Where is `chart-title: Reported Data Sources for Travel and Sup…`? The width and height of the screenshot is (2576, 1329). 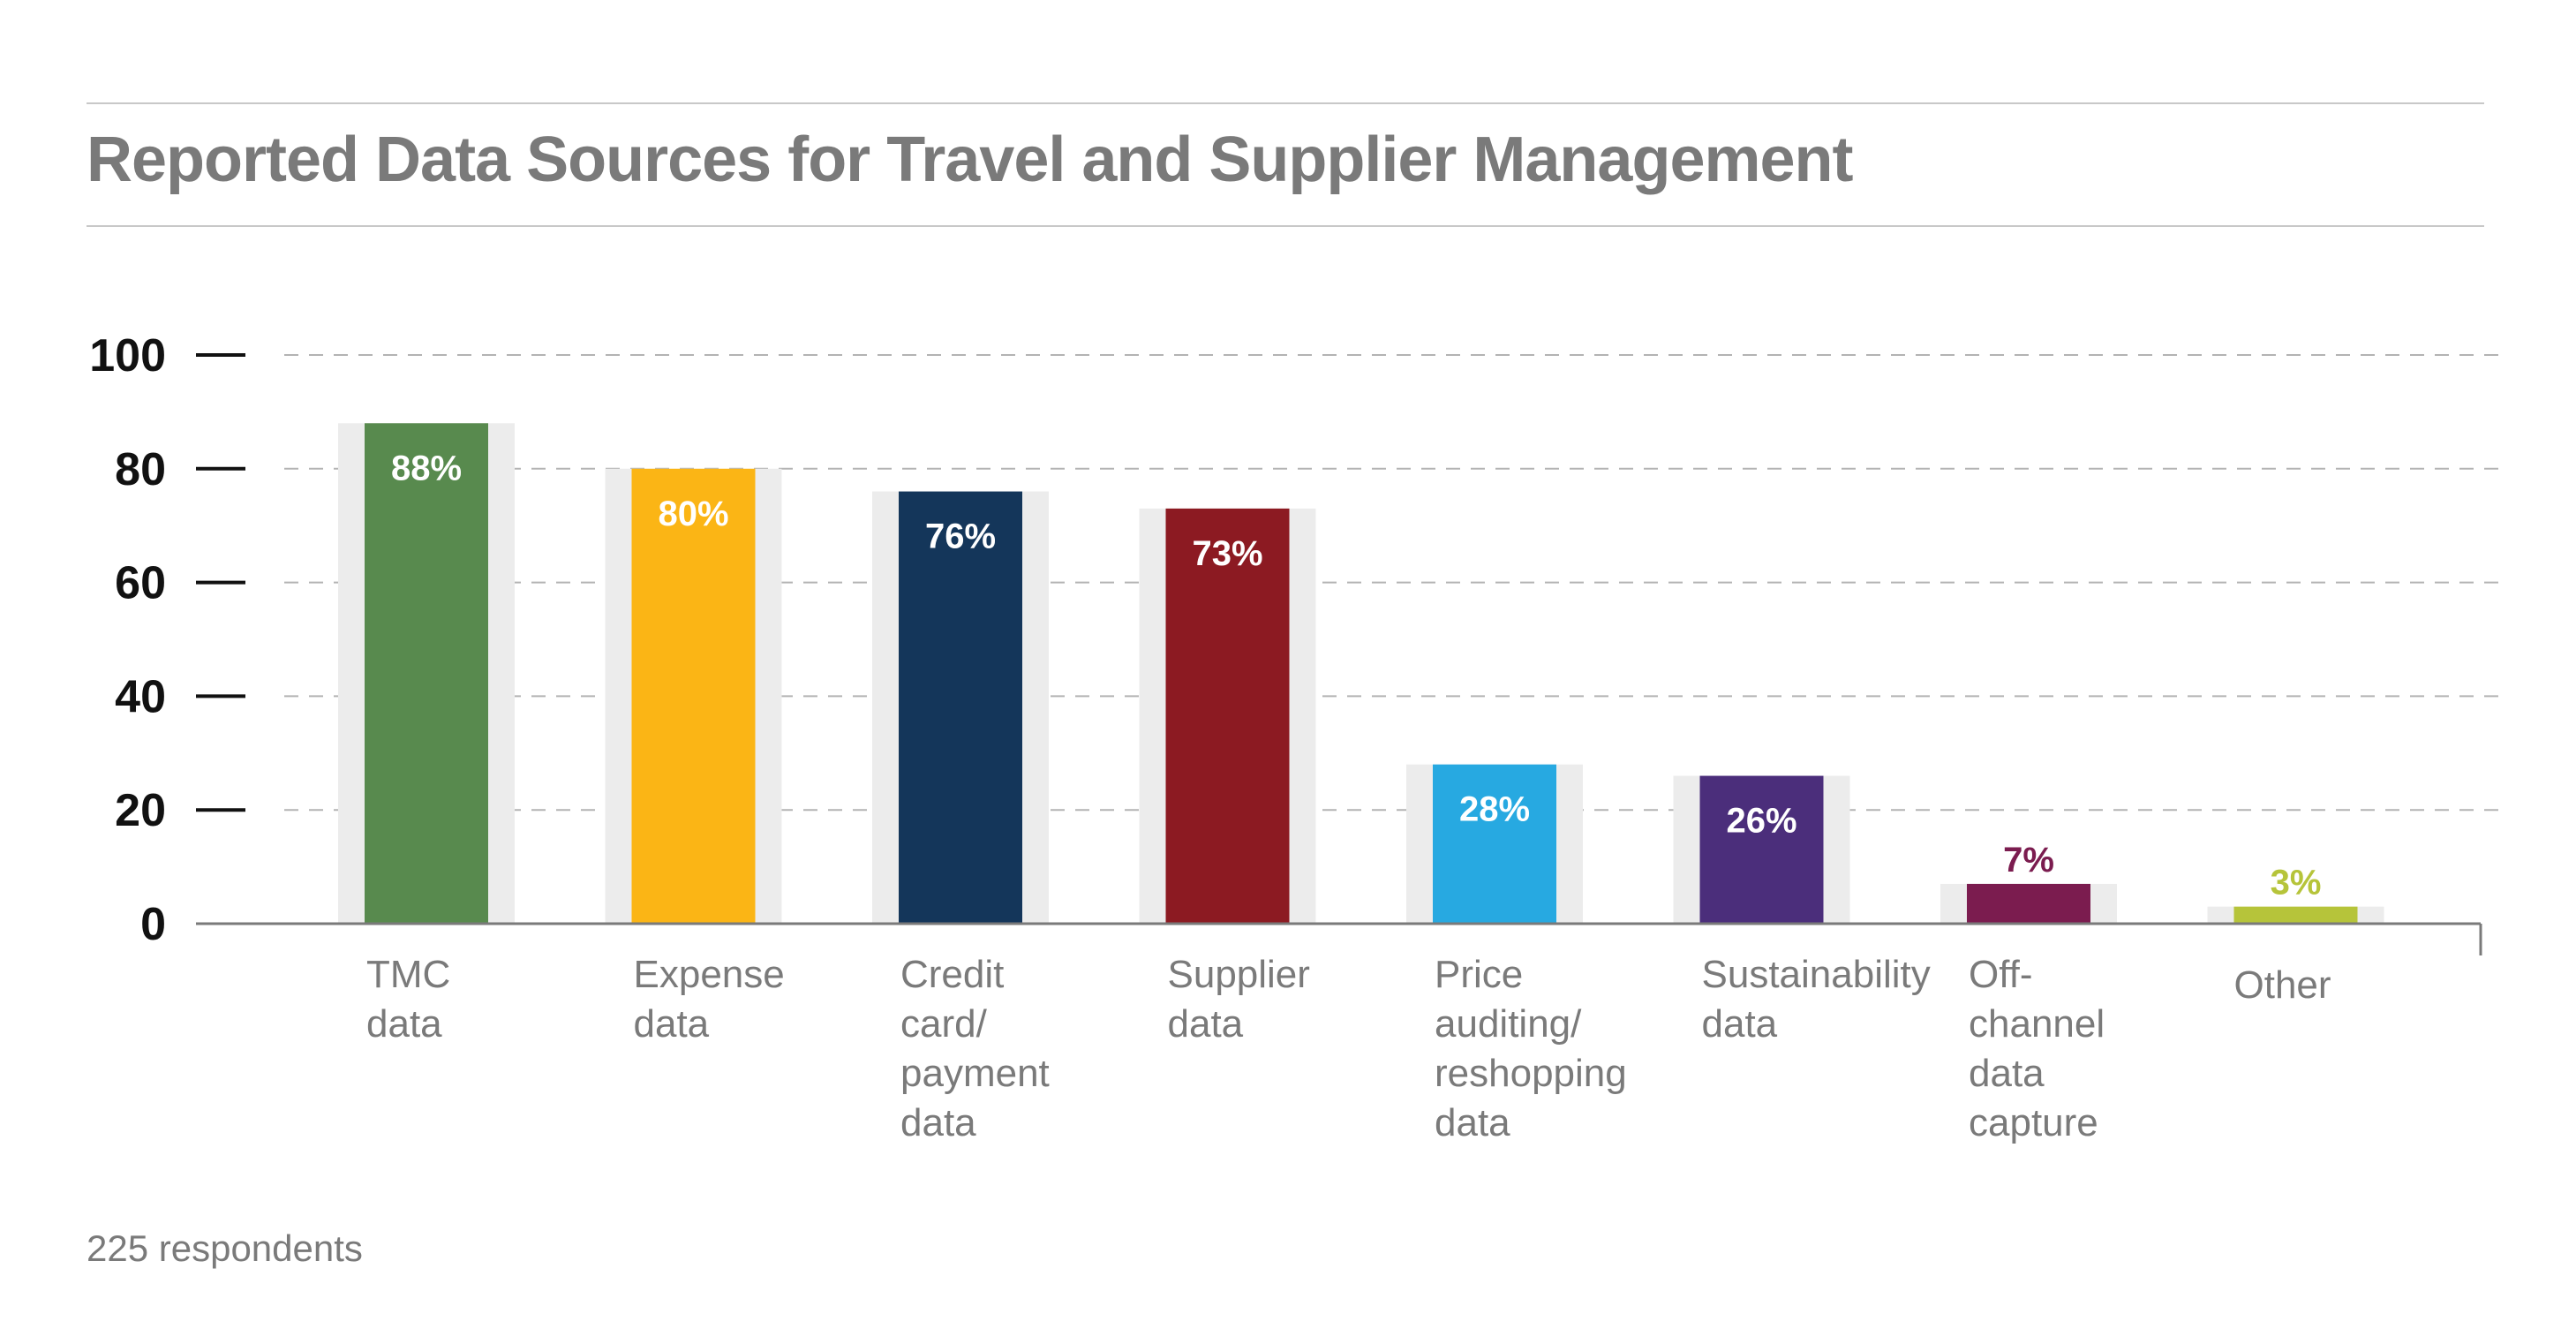 chart-title: Reported Data Sources for Travel and Sup… is located at coordinates (970, 160).